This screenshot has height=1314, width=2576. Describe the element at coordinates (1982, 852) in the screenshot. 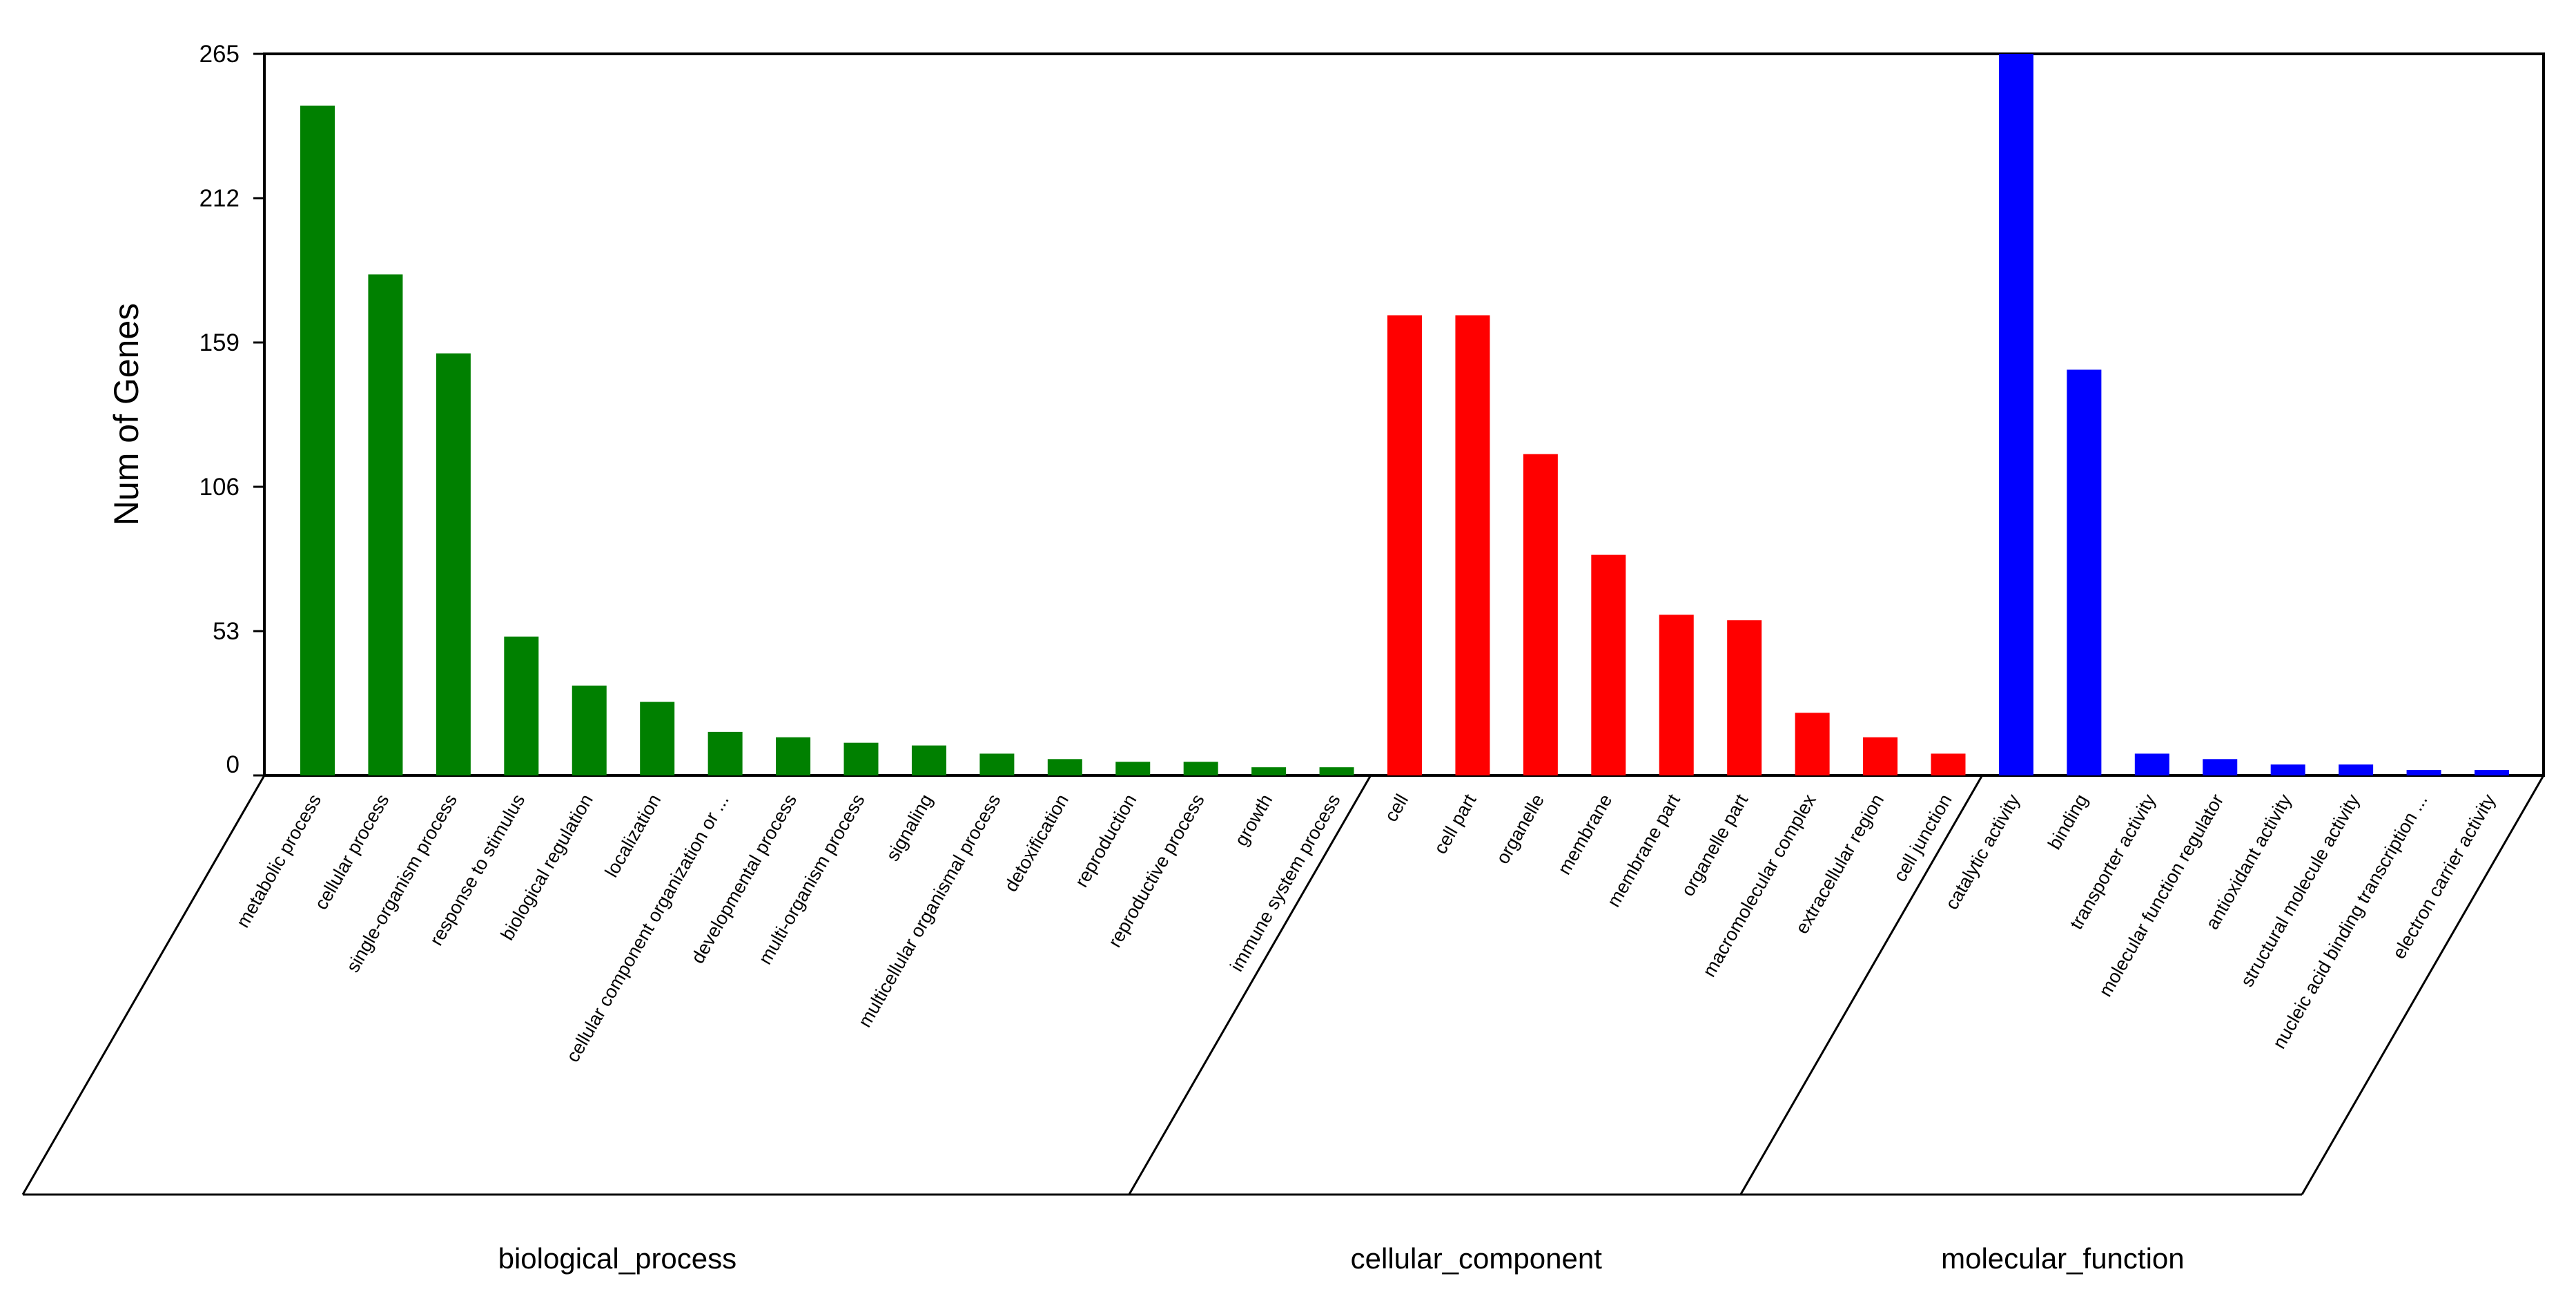

I see `category-label: catalytic activity` at that location.